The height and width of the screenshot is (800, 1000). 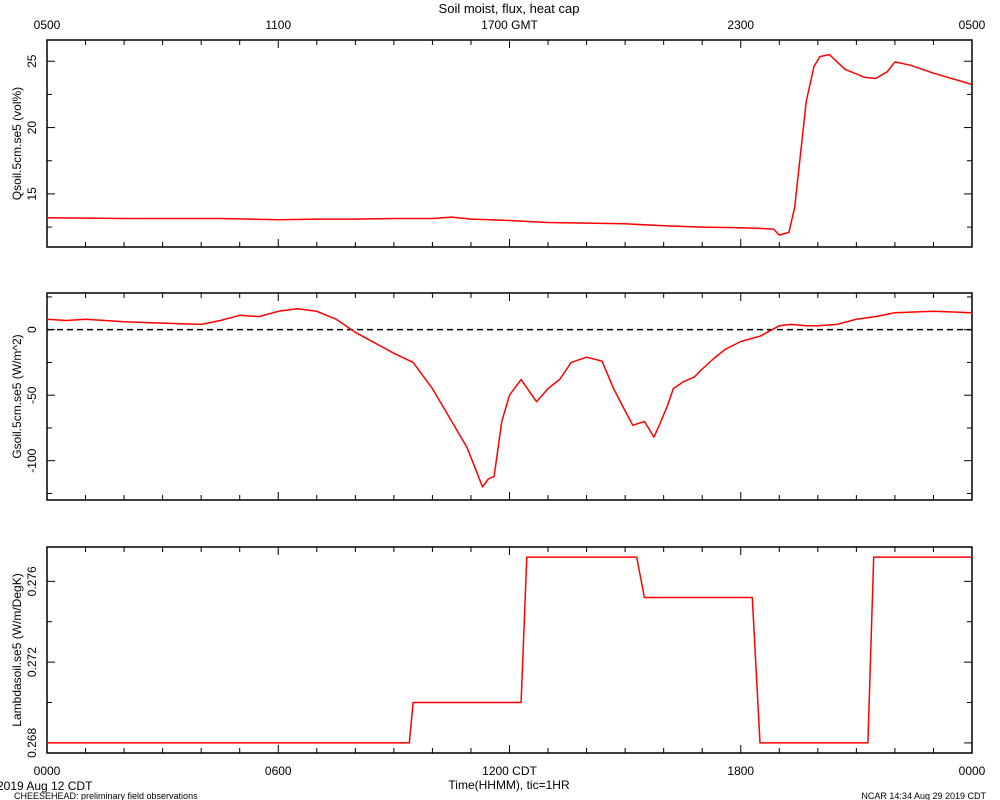 What do you see at coordinates (32, 61) in the screenshot?
I see `y-tick-label: 25` at bounding box center [32, 61].